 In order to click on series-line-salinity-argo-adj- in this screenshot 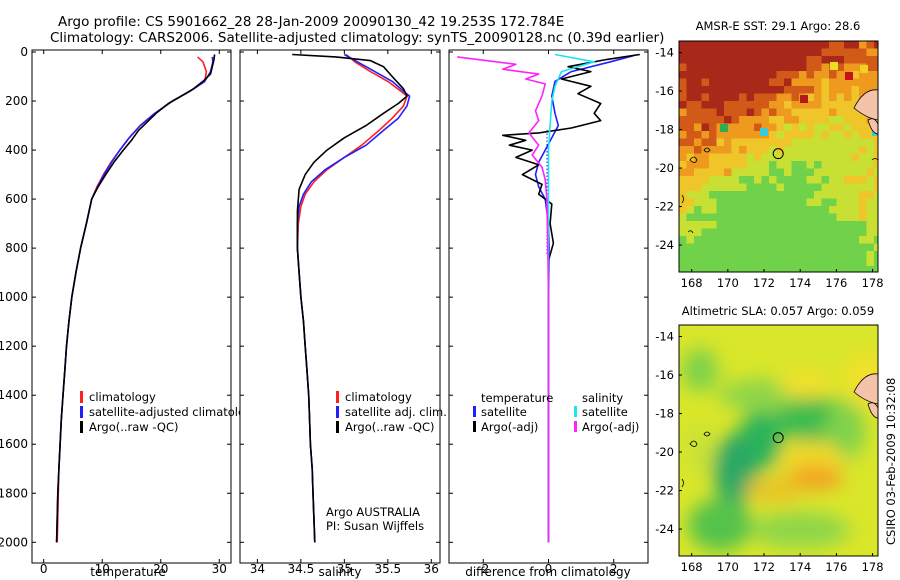, I will do `click(503, 299)`.